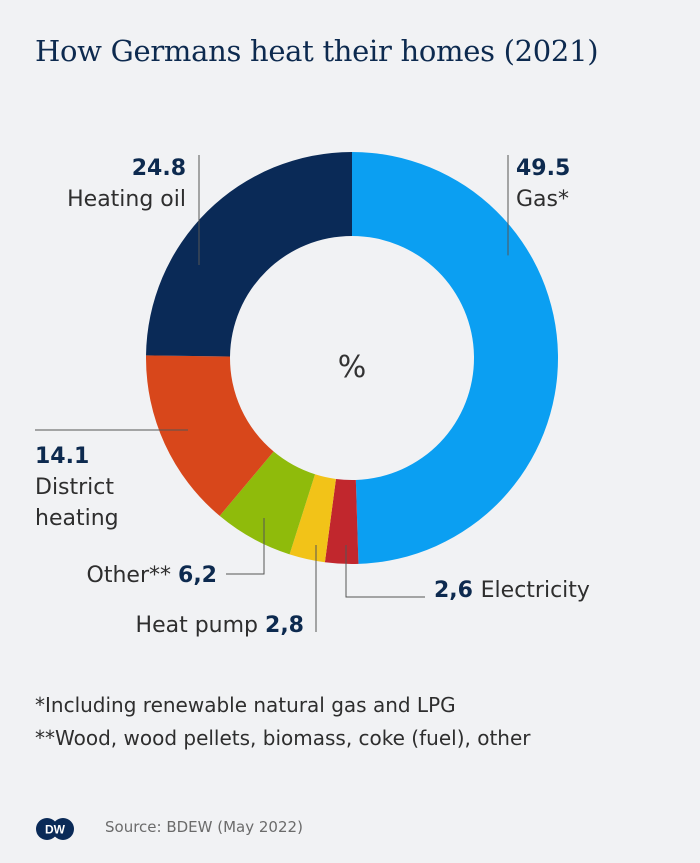 The width and height of the screenshot is (700, 863). Describe the element at coordinates (220, 625) in the screenshot. I see `label-heat-pump: Heat pump 2,8` at that location.